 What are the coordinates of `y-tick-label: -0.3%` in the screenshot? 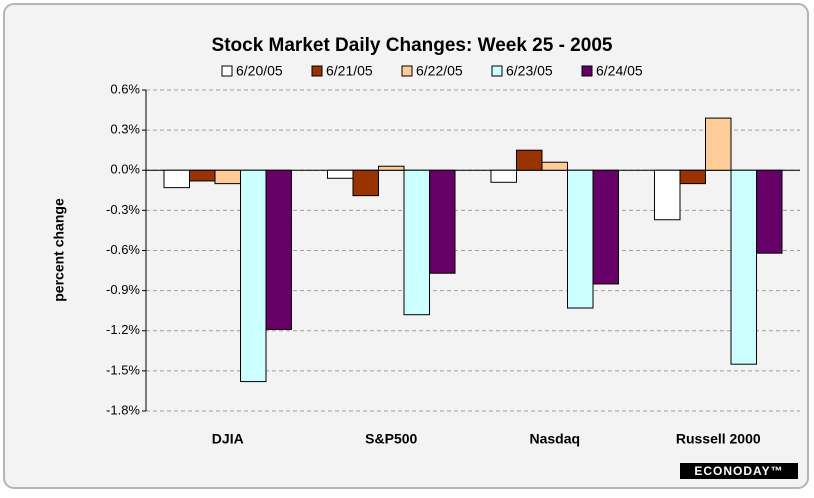 It's located at (123, 209).